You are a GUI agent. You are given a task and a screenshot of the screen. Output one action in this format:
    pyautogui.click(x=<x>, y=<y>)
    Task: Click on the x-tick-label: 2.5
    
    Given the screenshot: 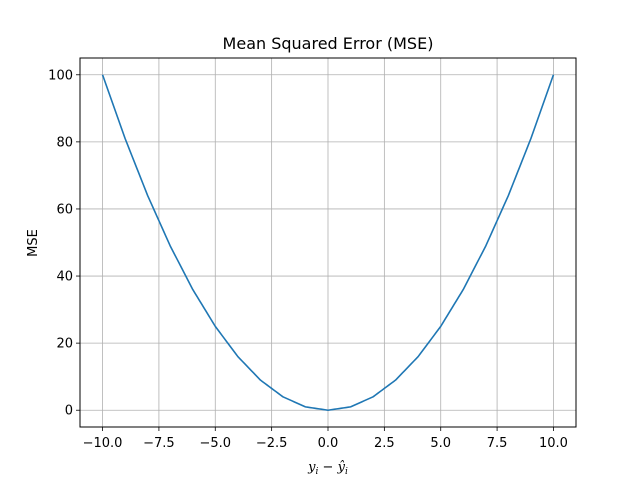 What is the action you would take?
    pyautogui.click(x=384, y=443)
    